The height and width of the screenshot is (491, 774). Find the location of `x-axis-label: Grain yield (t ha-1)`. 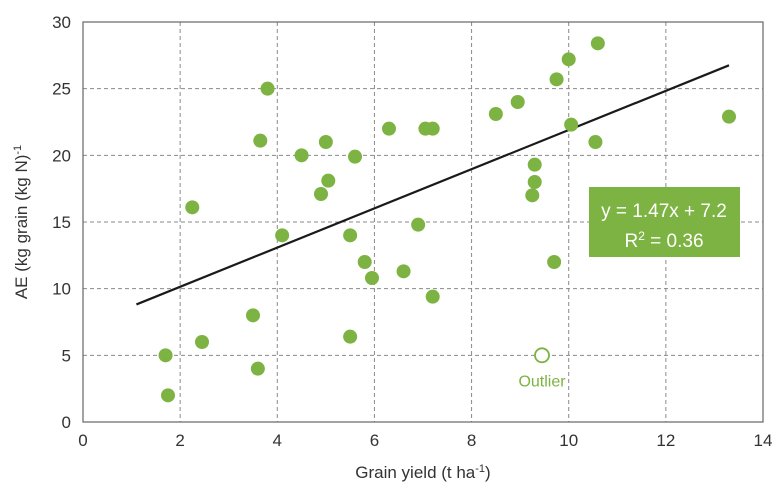

x-axis-label: Grain yield (t ha-1) is located at coordinates (422, 472).